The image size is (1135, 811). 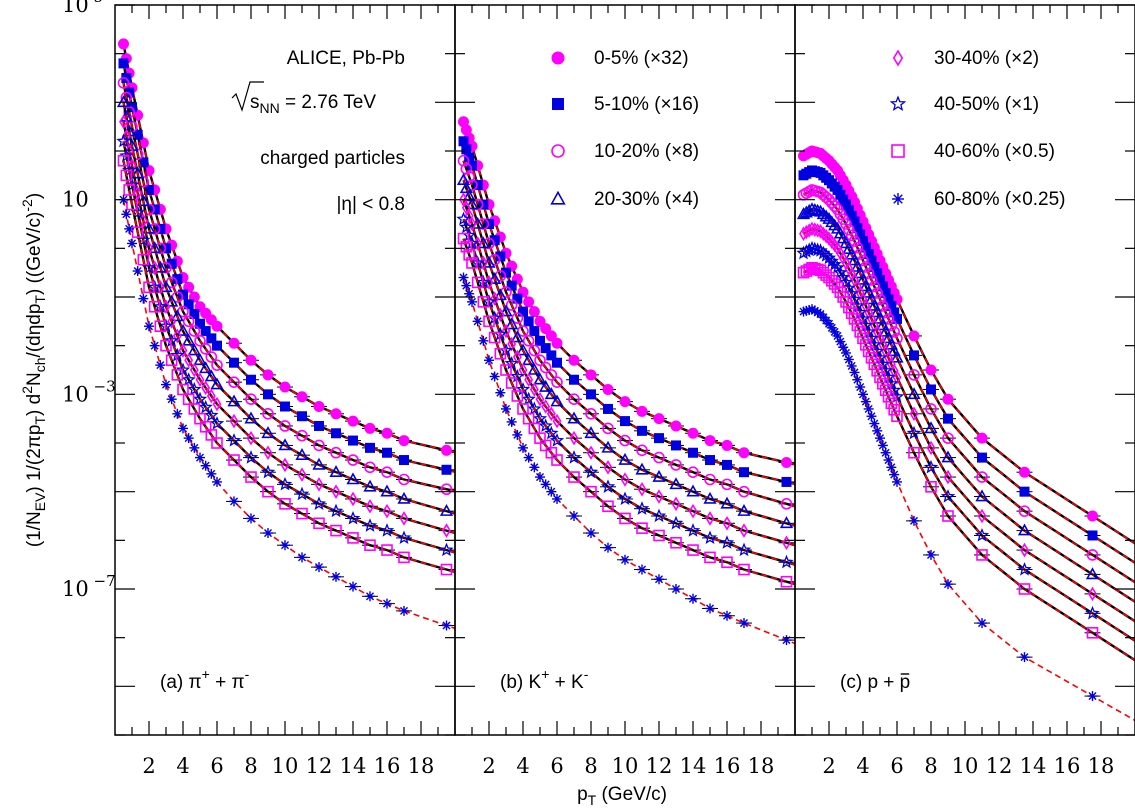 What do you see at coordinates (994, 151) in the screenshot?
I see `legend-label: 40-60% (×0.5)` at bounding box center [994, 151].